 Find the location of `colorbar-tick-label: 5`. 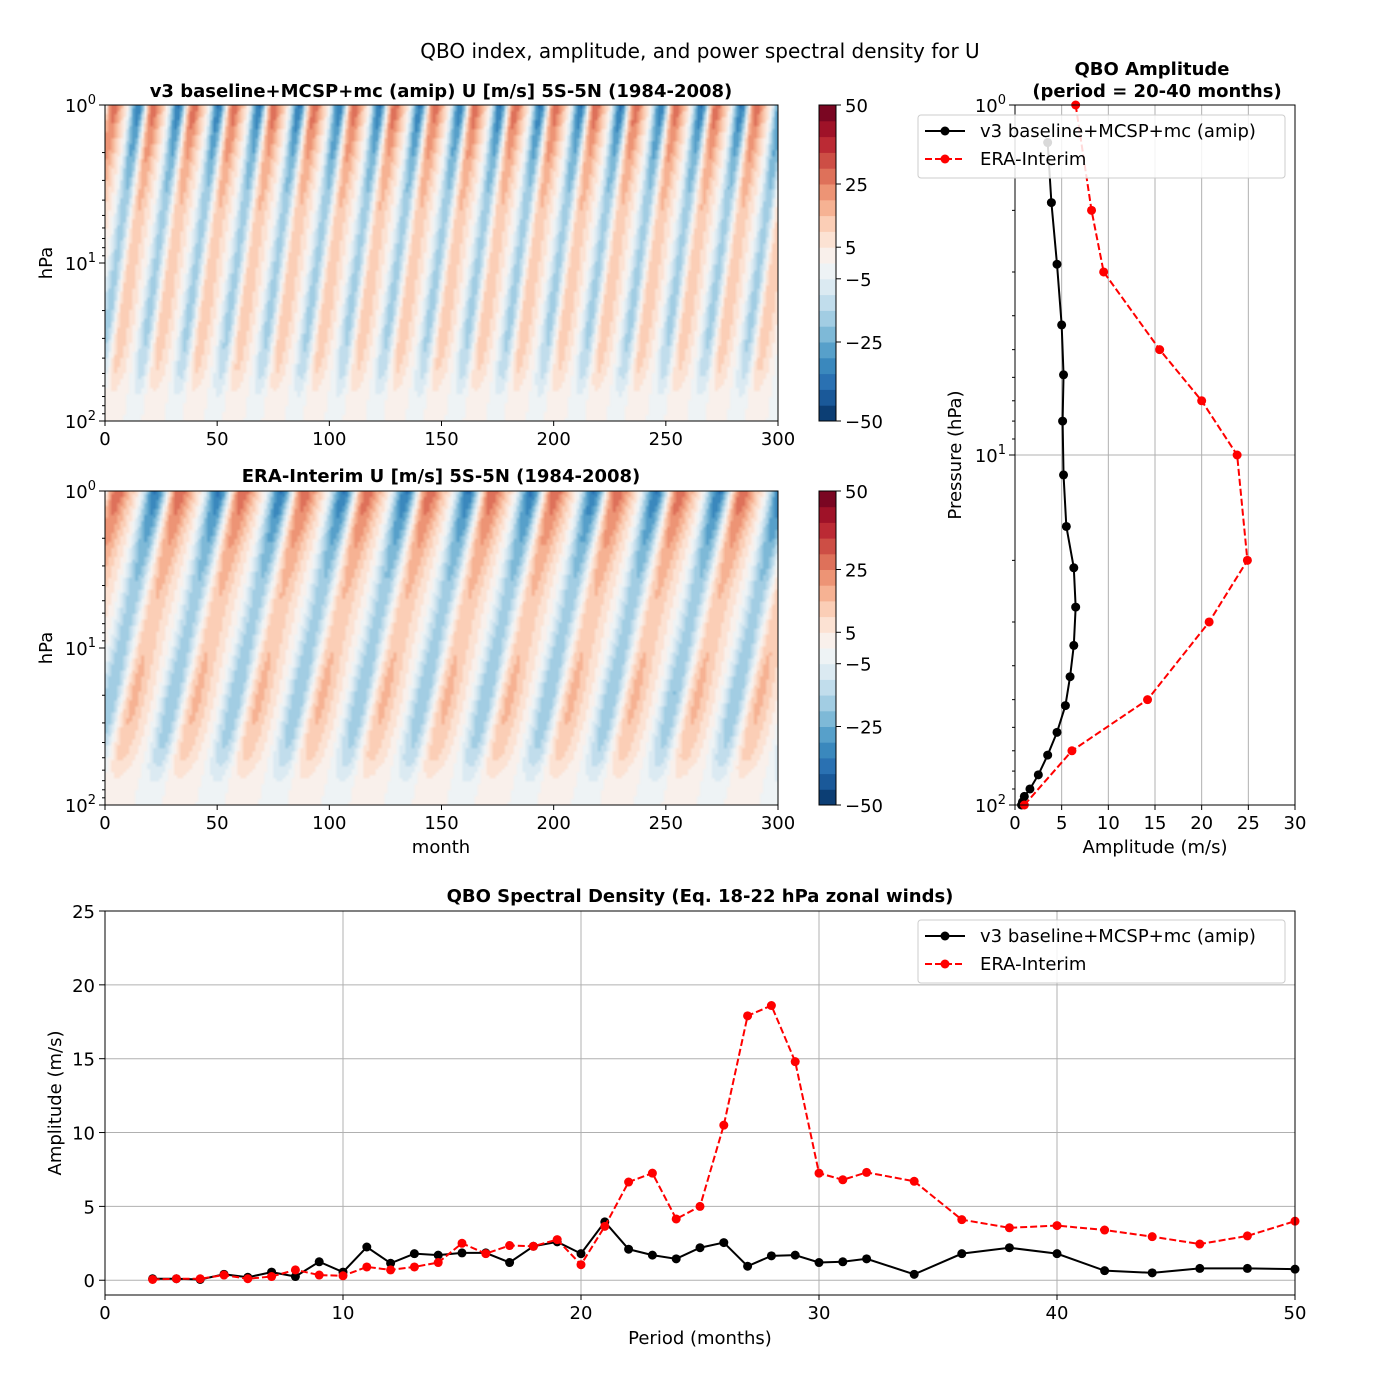

colorbar-tick-label: 5 is located at coordinates (850, 633).